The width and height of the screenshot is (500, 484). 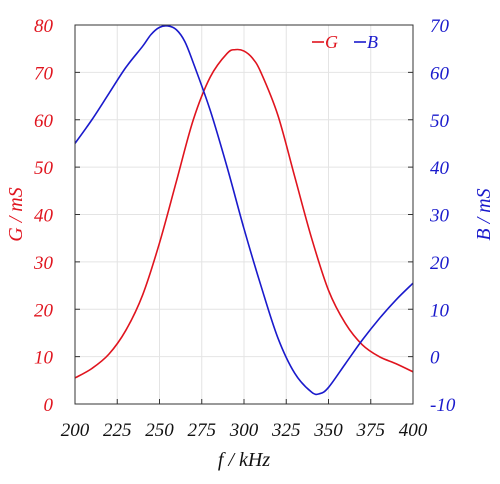 What do you see at coordinates (43, 263) in the screenshot?
I see `left-tick-label: 30` at bounding box center [43, 263].